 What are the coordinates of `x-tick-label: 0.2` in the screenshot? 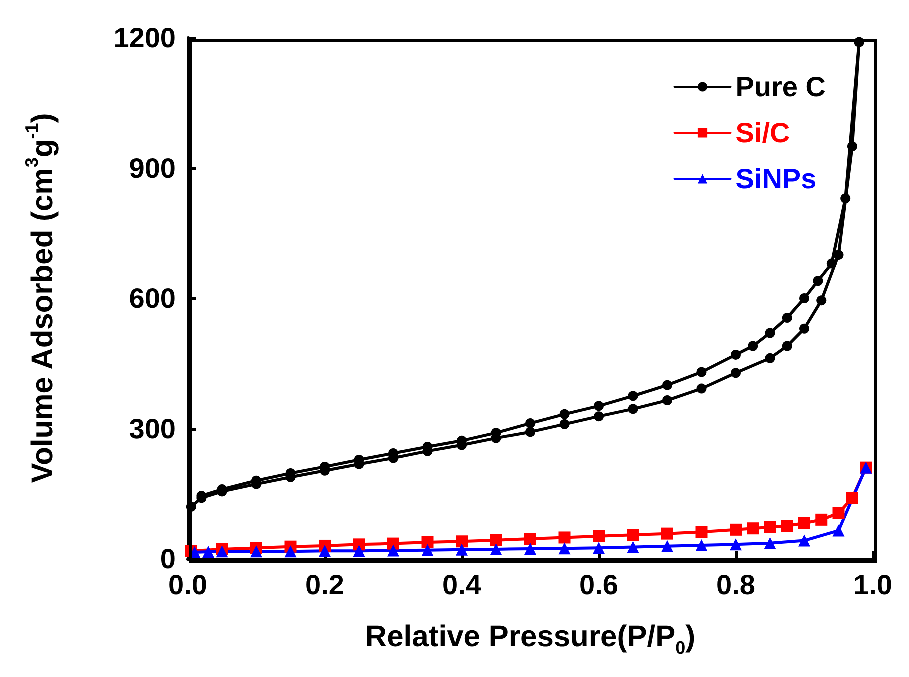 It's located at (325, 585).